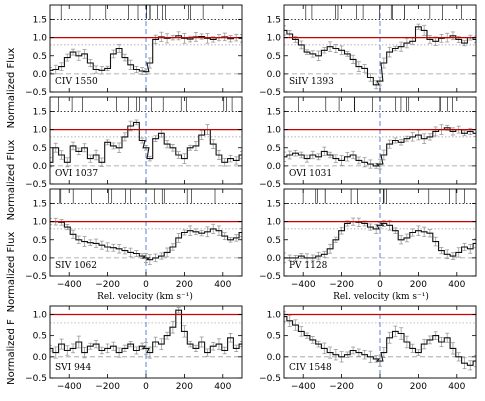 The width and height of the screenshot is (485, 401). Describe the element at coordinates (310, 368) in the screenshot. I see `ion-label: CIV 1548` at that location.